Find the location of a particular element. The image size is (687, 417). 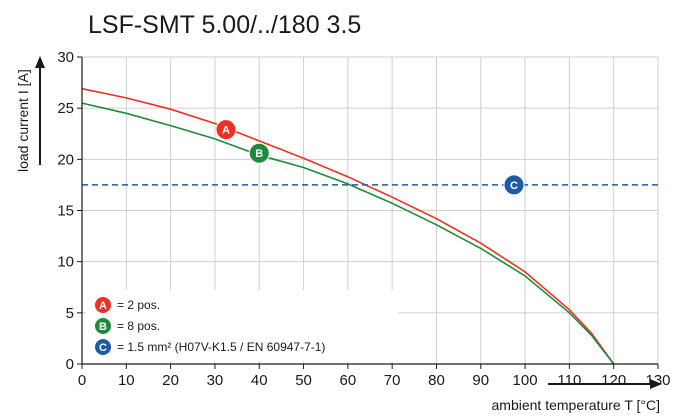

y-axis-label: load current I [A] is located at coordinates (23, 120).